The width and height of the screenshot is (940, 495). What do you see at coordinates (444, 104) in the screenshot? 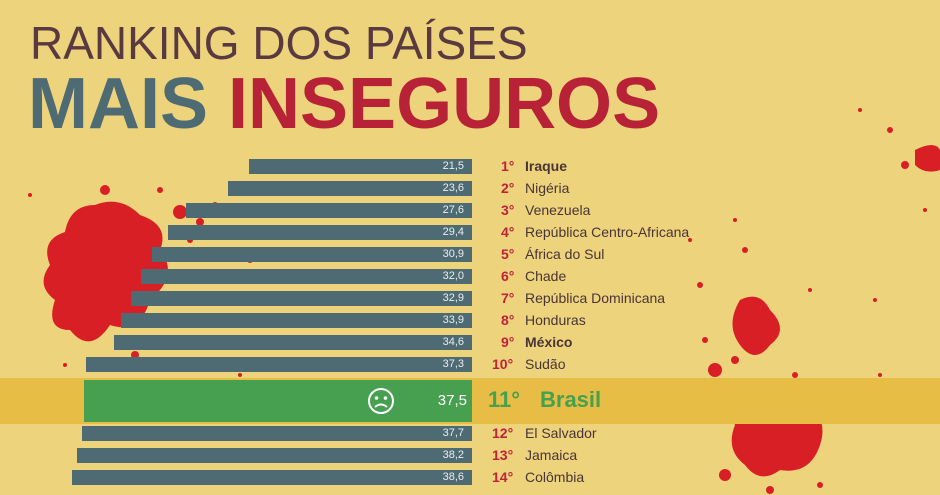
I see `title-word-inseguros: INSEGUROS` at bounding box center [444, 104].